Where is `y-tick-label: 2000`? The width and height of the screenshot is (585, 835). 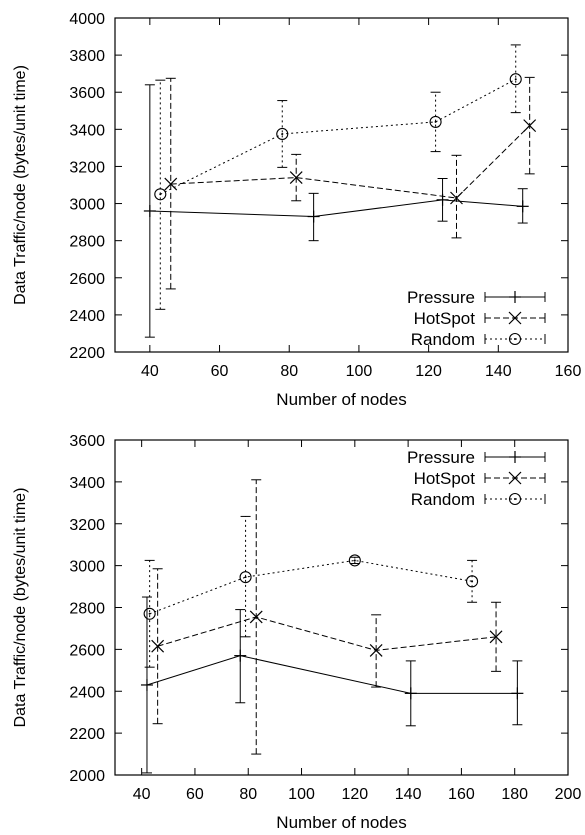
y-tick-label: 2000 is located at coordinates (87, 776).